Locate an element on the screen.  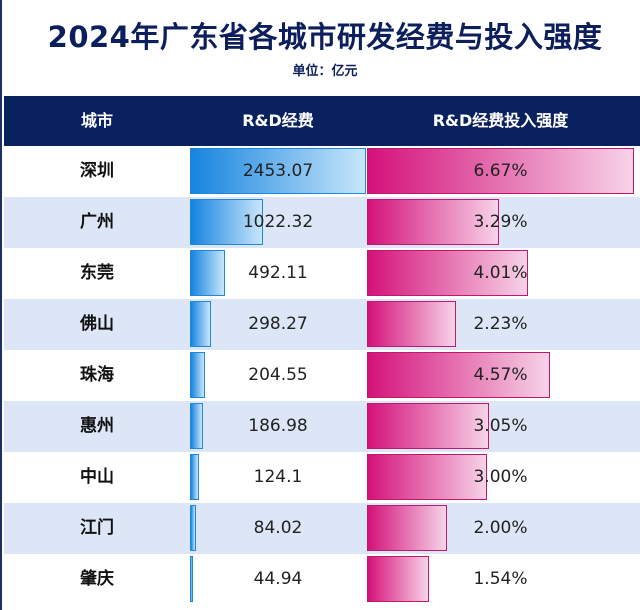
table-row: 深圳 2453.07 6.67% is located at coordinates (322, 171).